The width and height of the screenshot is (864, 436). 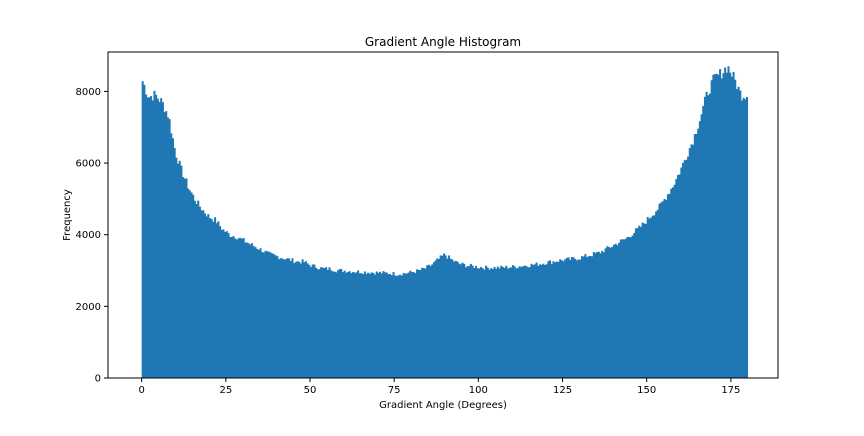 I want to click on x-tick-label: 175, so click(x=730, y=390).